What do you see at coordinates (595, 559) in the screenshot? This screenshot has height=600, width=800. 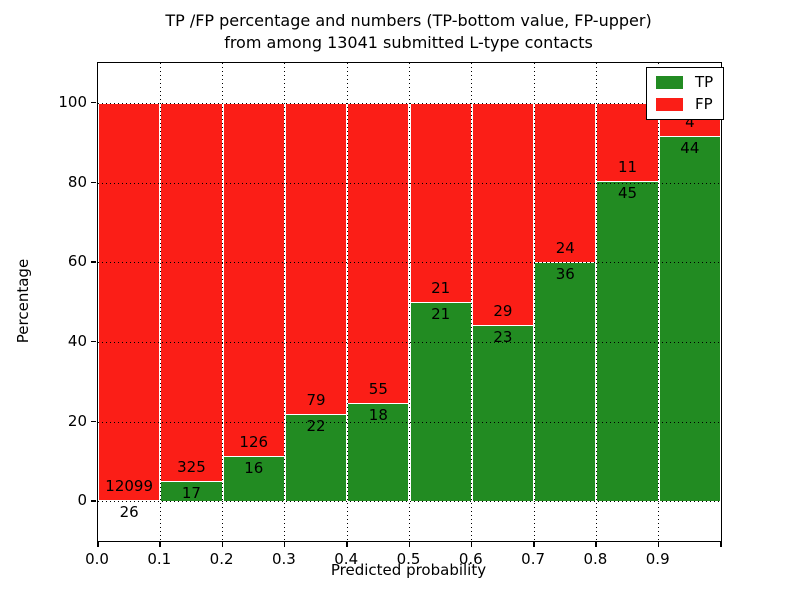 I see `x-tick-label: 0.8` at bounding box center [595, 559].